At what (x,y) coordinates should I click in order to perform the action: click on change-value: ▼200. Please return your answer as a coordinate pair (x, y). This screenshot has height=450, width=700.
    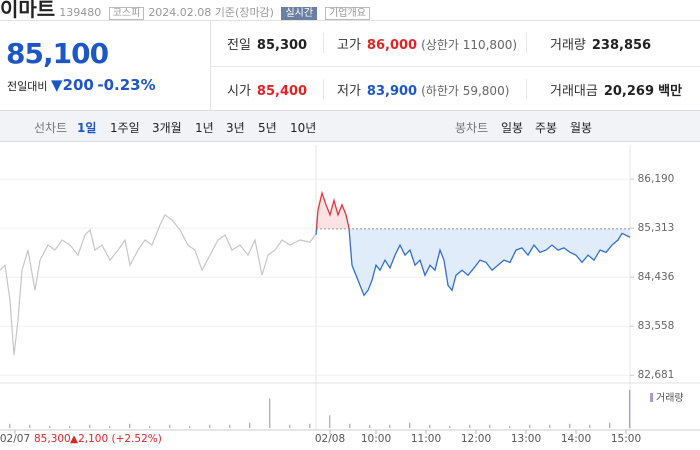
    Looking at the image, I should click on (72, 85).